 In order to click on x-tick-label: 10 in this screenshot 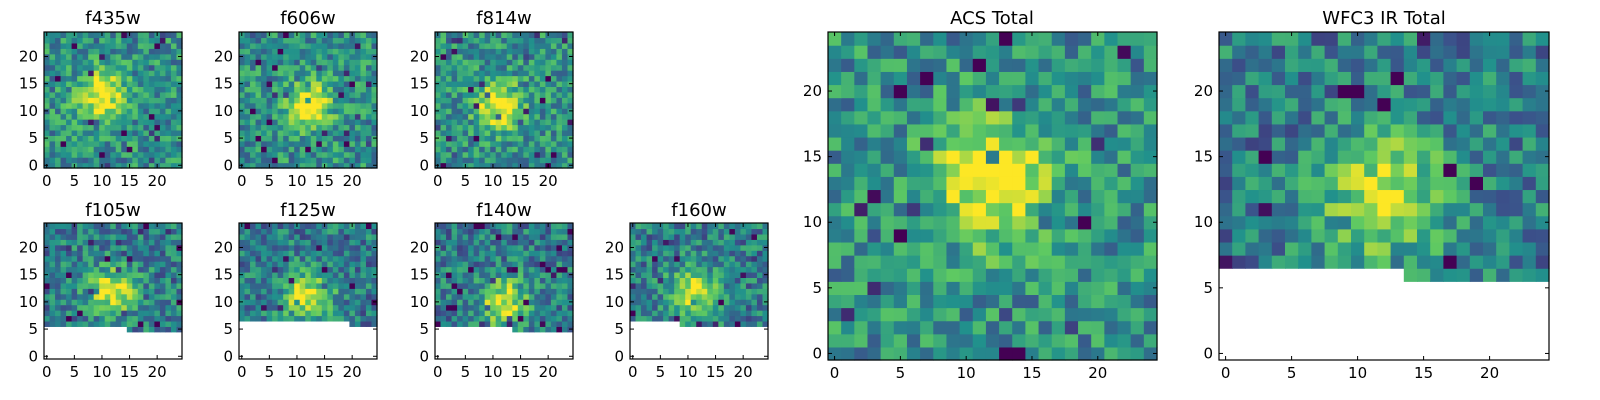, I will do `click(101, 181)`.